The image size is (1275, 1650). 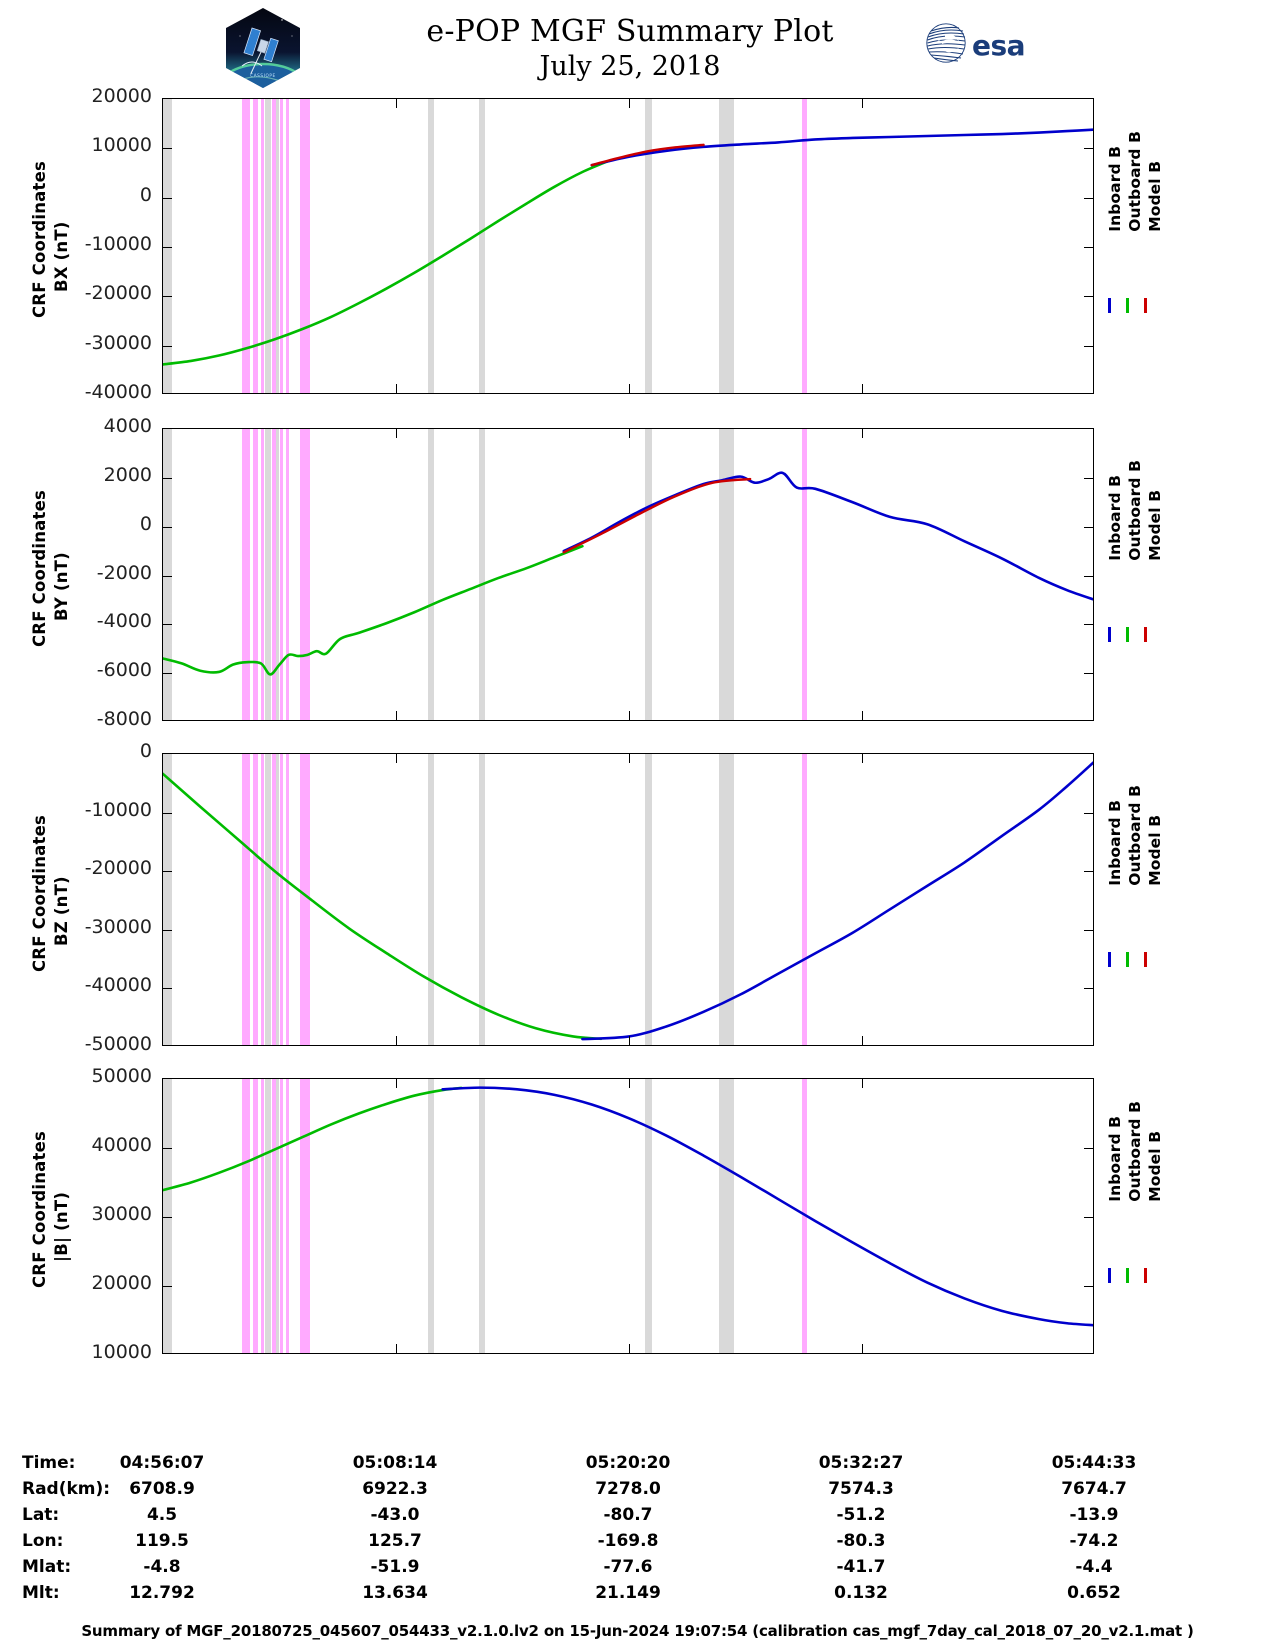 What do you see at coordinates (861, 1593) in the screenshot?
I see `table-cell: 0.132` at bounding box center [861, 1593].